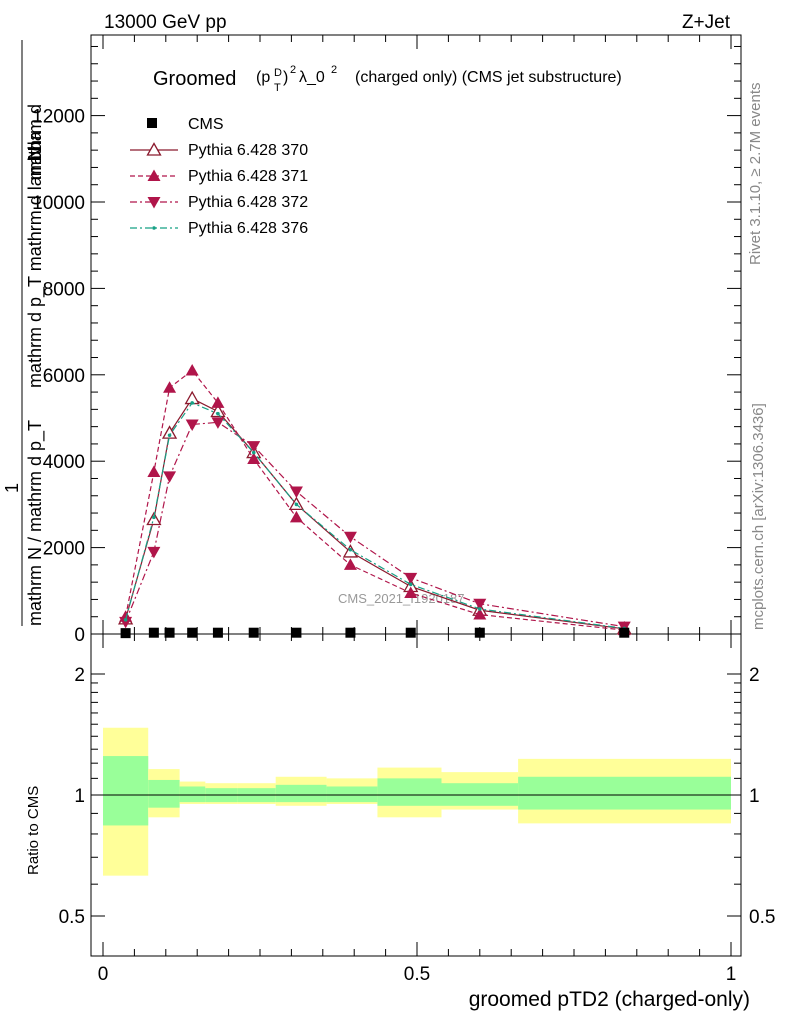 This screenshot has width=786, height=1024. Describe the element at coordinates (312, 77) in the screenshot. I see `title-lambda: λ_0` at that location.